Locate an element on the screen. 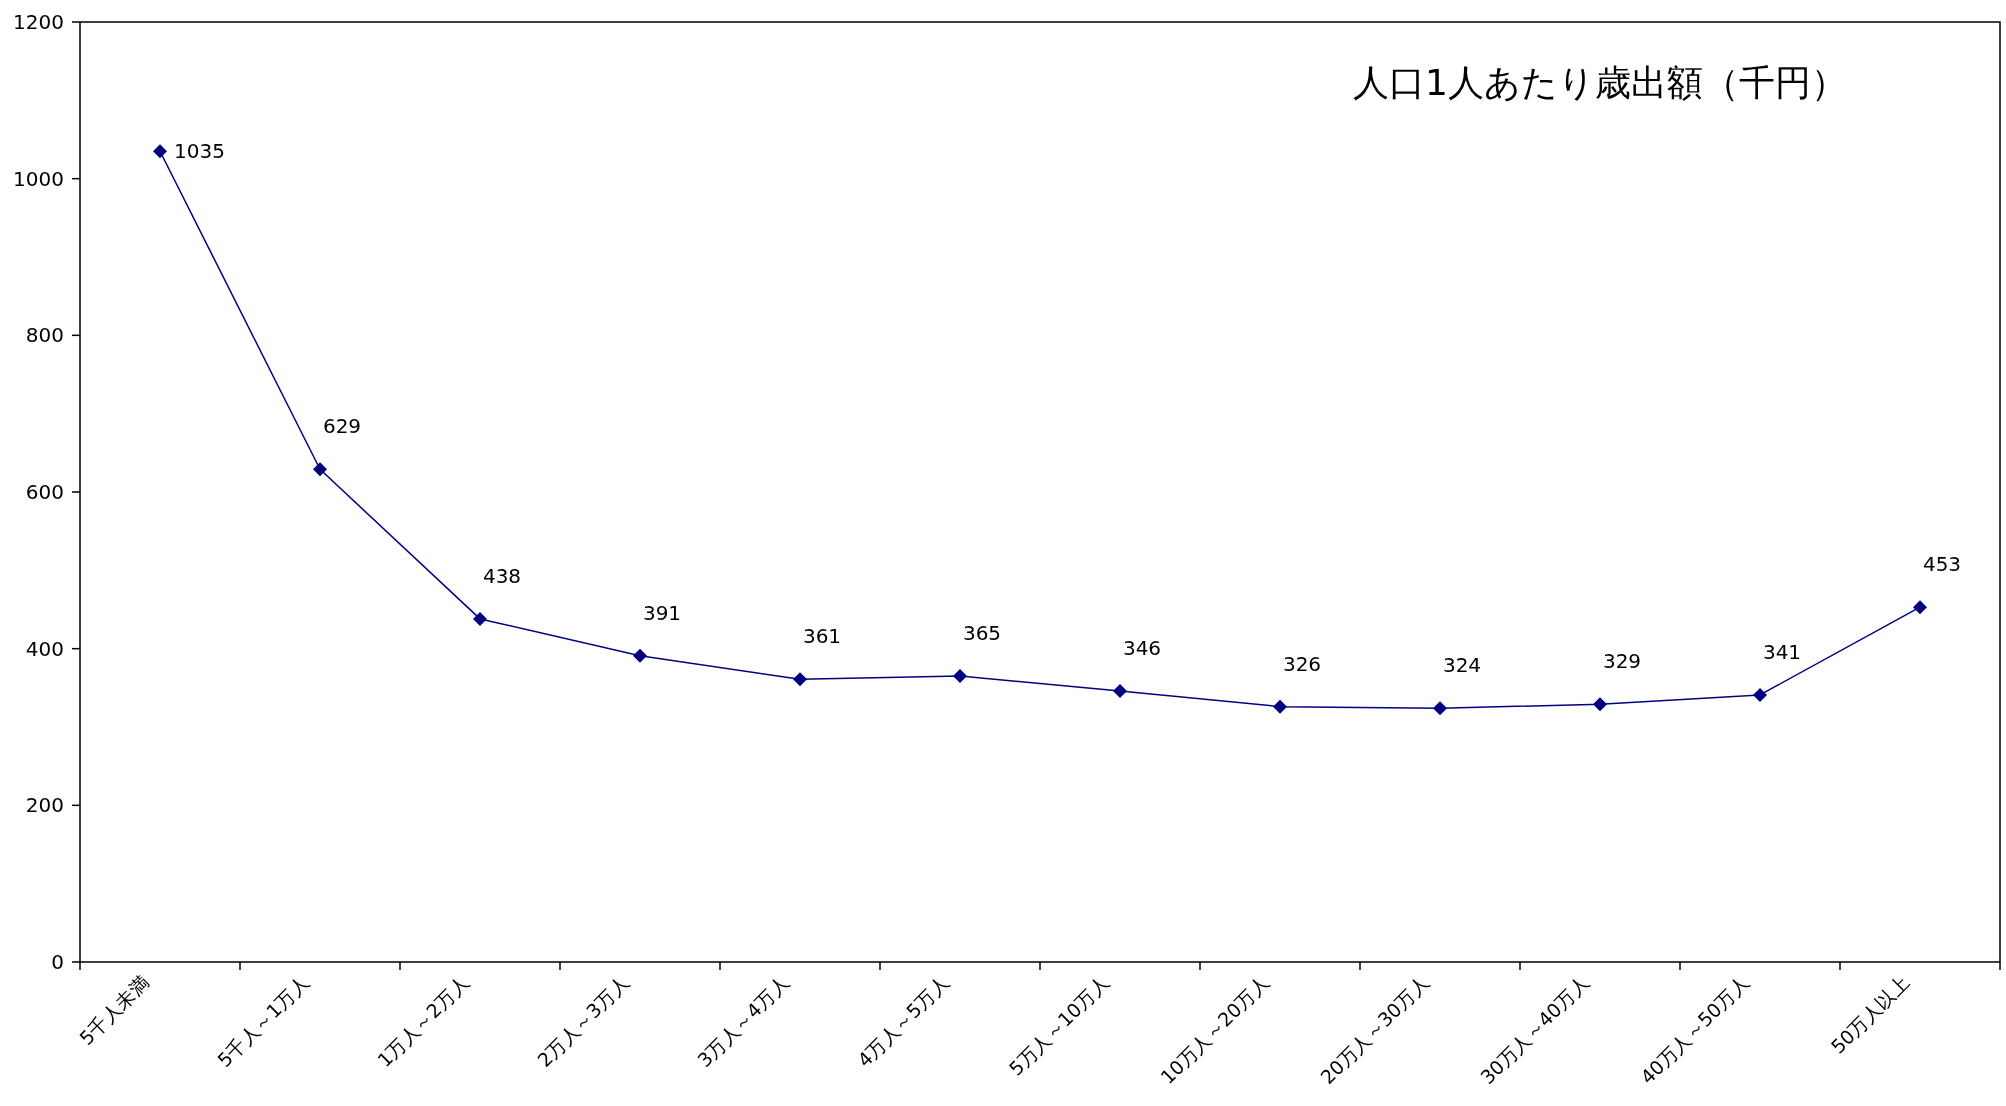 This screenshot has height=1106, width=2006. x-tick-label: 5千人～1万人 is located at coordinates (262, 1021).